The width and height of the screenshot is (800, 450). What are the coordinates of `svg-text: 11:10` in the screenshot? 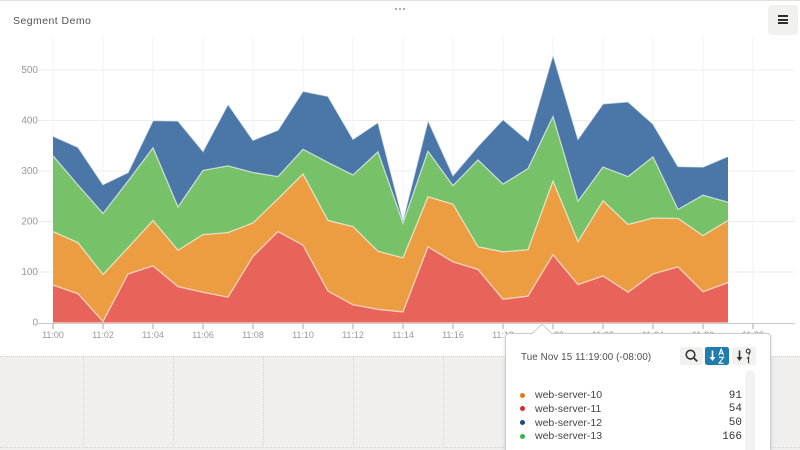 It's located at (303, 335).